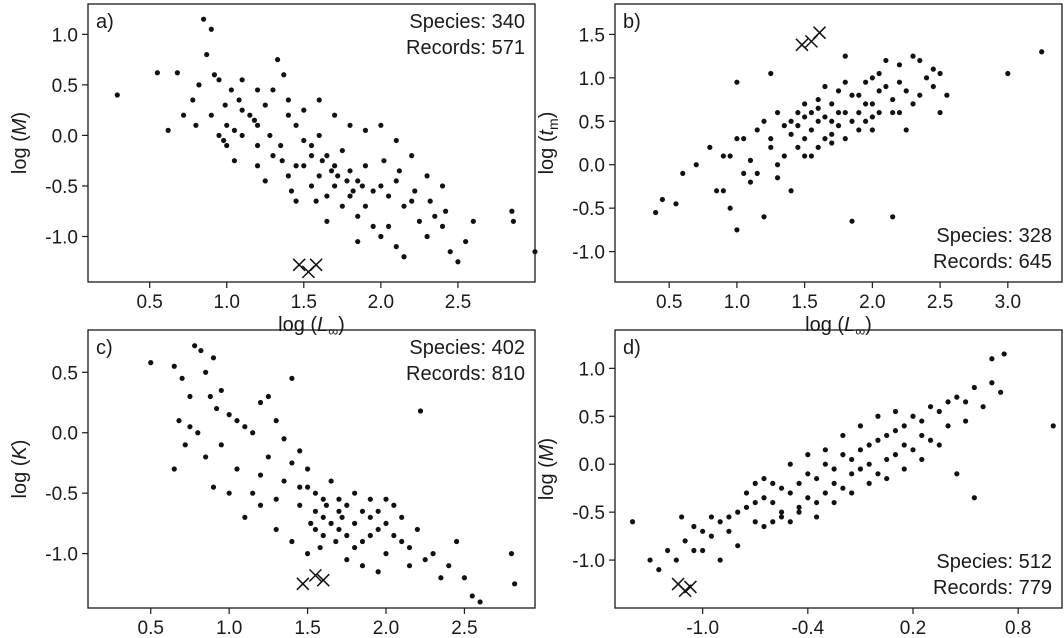 The image size is (1064, 638). I want to click on x-axis-label: log (L∞), so click(838, 326).